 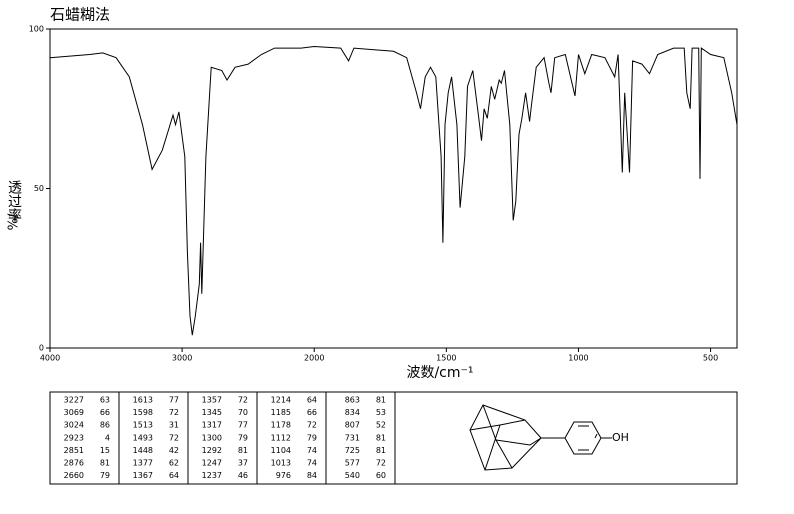 What do you see at coordinates (74, 437) in the screenshot?
I see `peak-wavenumber: 2923` at bounding box center [74, 437].